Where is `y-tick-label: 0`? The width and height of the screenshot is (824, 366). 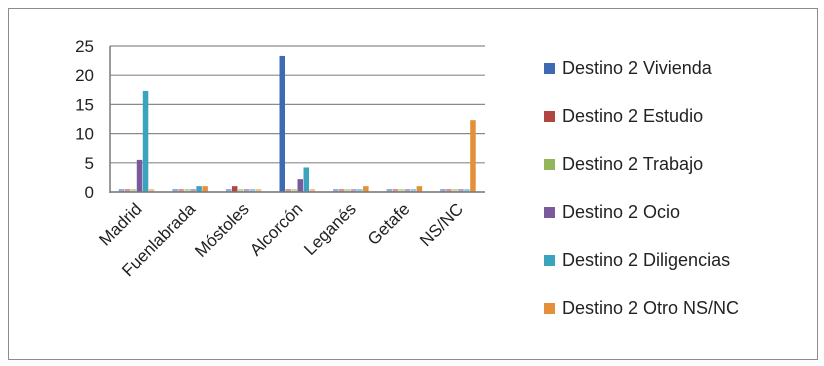 y-tick-label: 0 is located at coordinates (89, 192).